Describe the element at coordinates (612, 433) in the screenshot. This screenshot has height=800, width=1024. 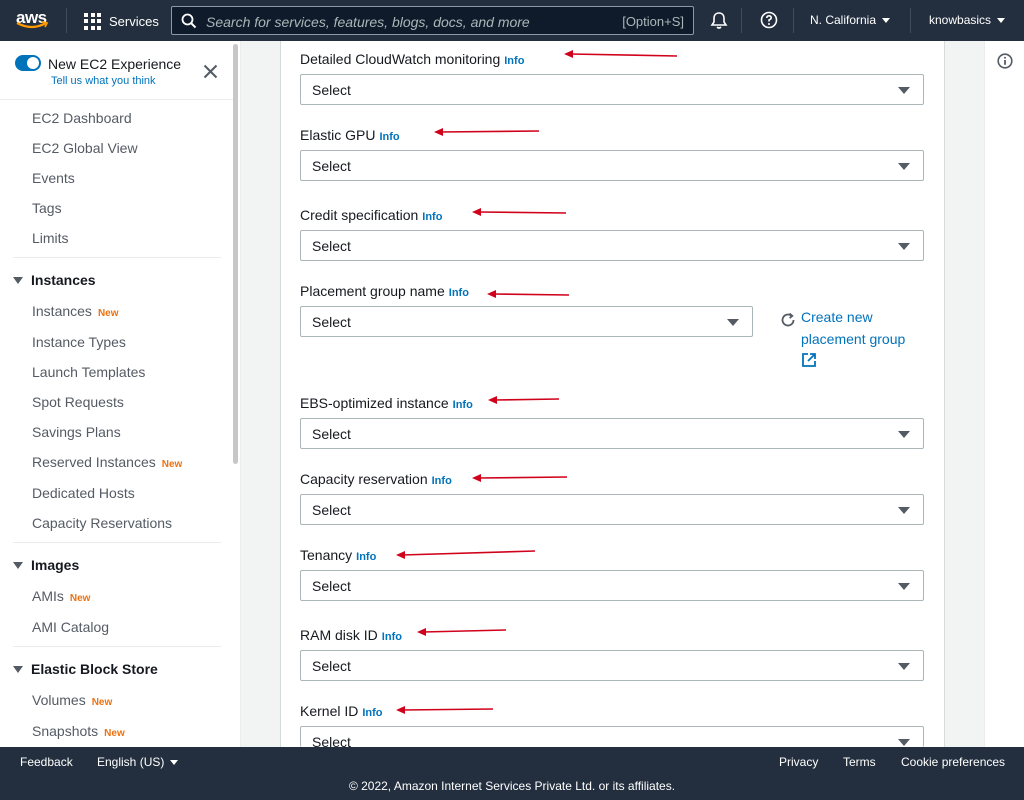
I see `ebs-optimized-select: Select` at that location.